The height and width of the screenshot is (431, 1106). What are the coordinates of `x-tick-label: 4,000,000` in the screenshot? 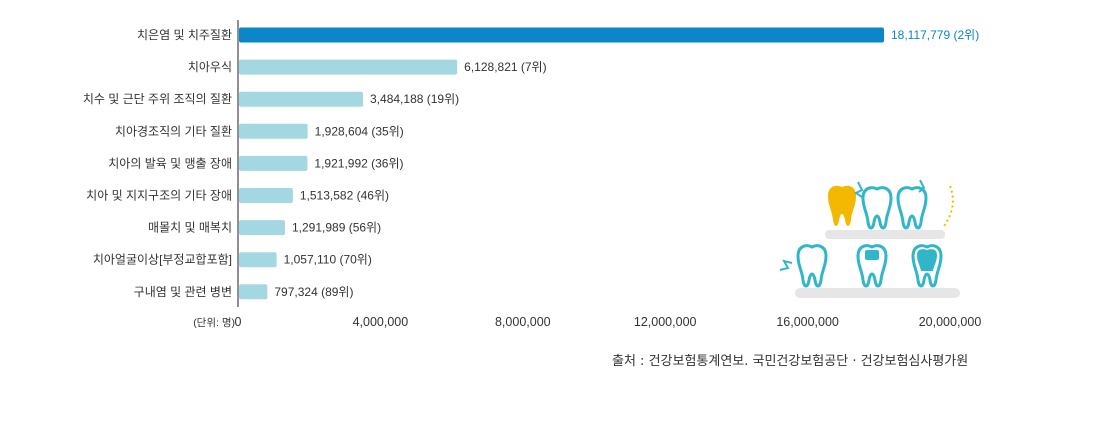 It's located at (381, 322).